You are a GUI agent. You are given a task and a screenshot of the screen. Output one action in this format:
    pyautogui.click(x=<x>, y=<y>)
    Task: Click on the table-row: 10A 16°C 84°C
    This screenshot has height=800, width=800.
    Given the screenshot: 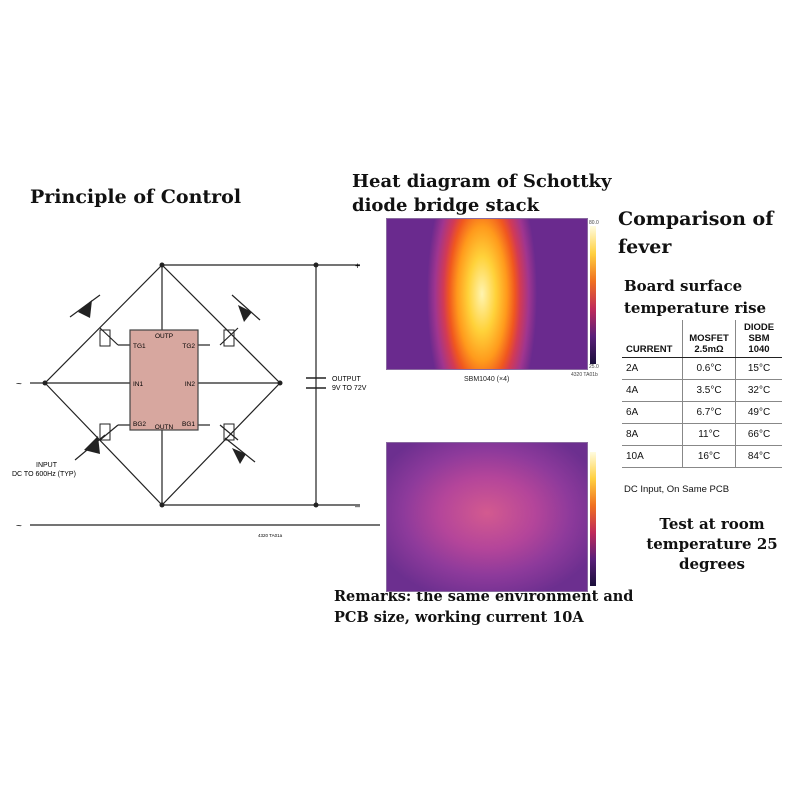 What is the action you would take?
    pyautogui.click(x=702, y=456)
    